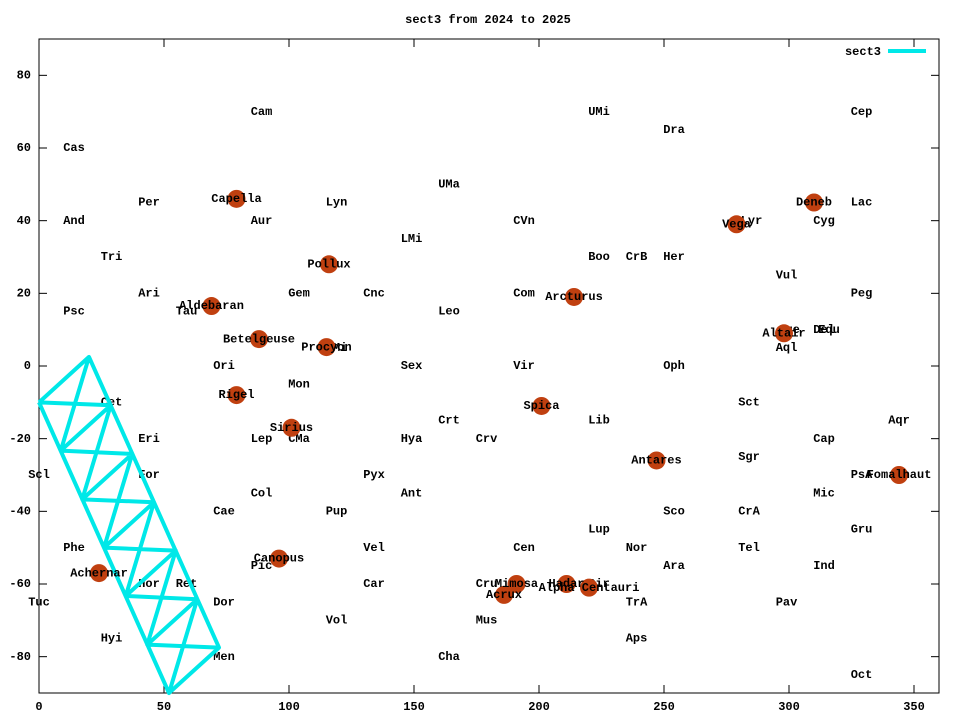  What do you see at coordinates (299, 384) in the screenshot?
I see `constellation-label: Mon` at bounding box center [299, 384].